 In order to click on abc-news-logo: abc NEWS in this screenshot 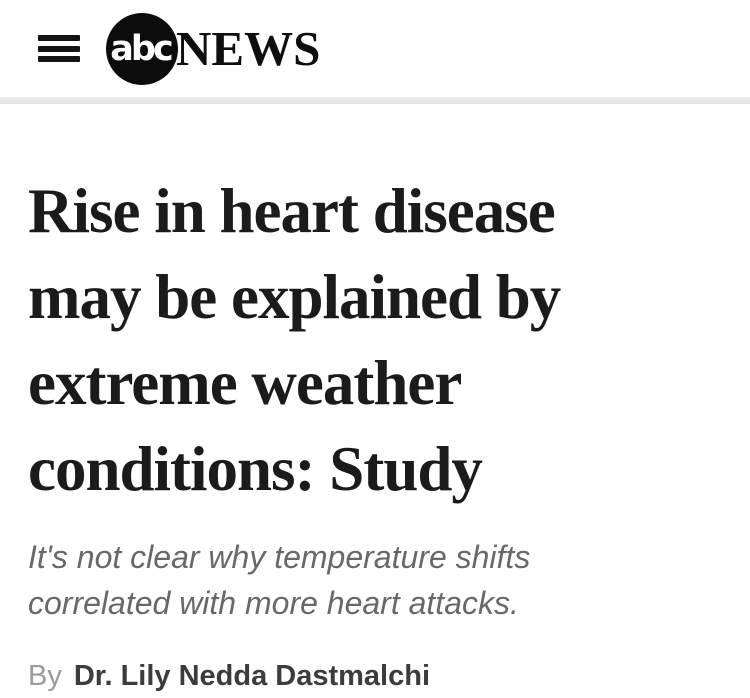, I will do `click(213, 48)`.